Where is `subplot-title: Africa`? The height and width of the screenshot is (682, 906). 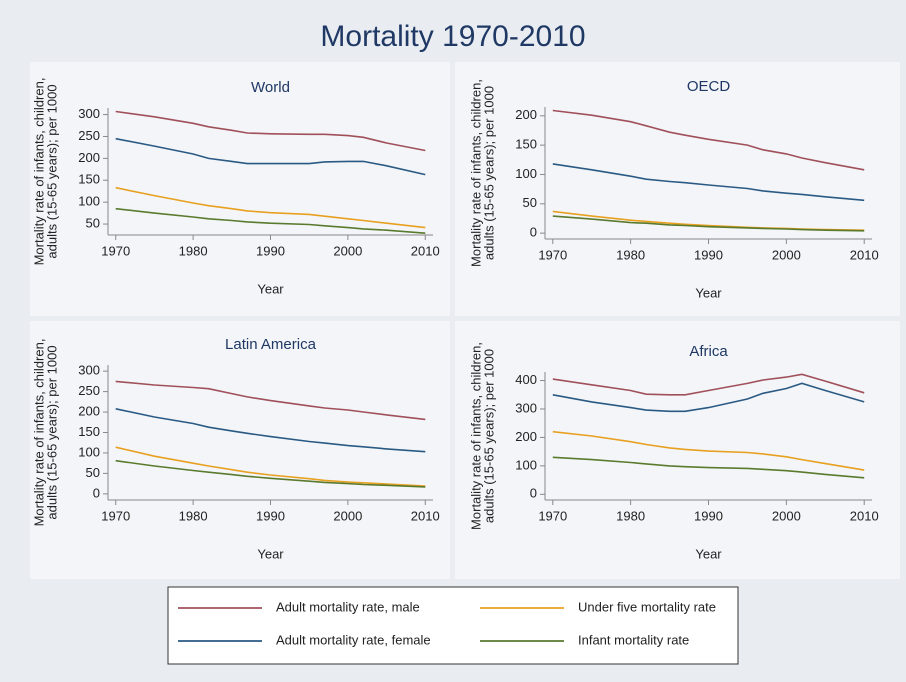
subplot-title: Africa is located at coordinates (708, 351).